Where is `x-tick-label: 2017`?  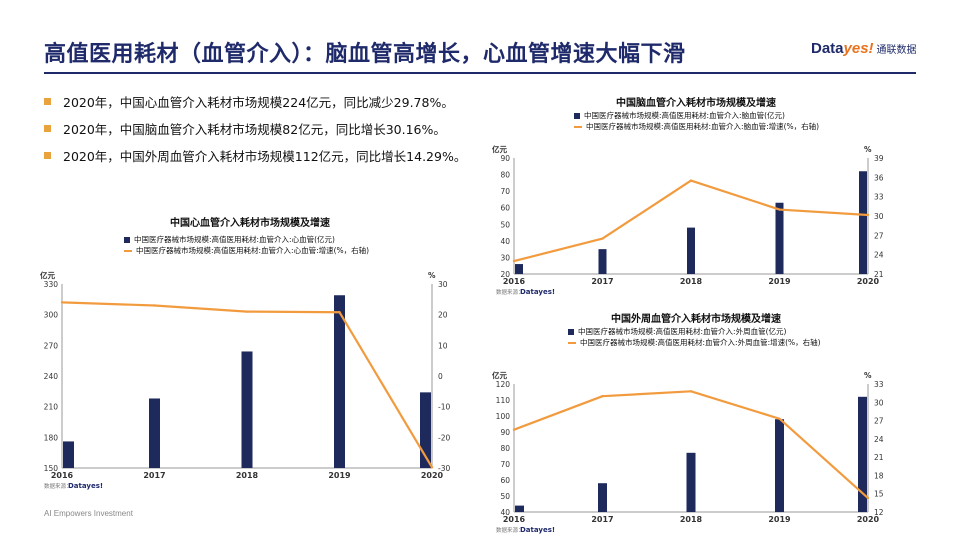 x-tick-label: 2017 is located at coordinates (602, 519).